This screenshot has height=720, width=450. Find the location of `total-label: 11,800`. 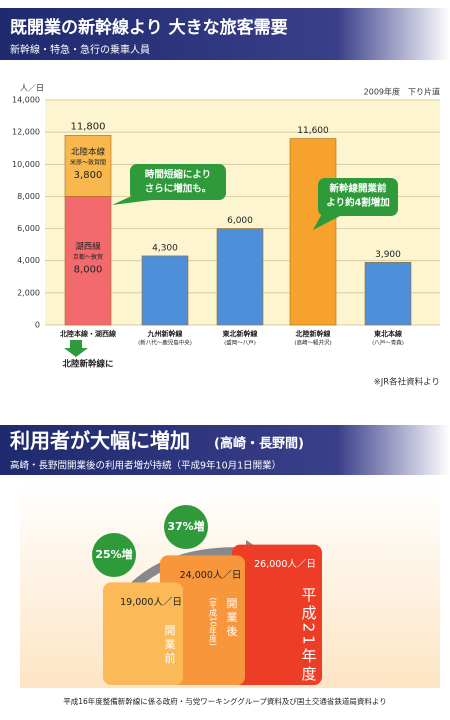

total-label: 11,800 is located at coordinates (88, 126).